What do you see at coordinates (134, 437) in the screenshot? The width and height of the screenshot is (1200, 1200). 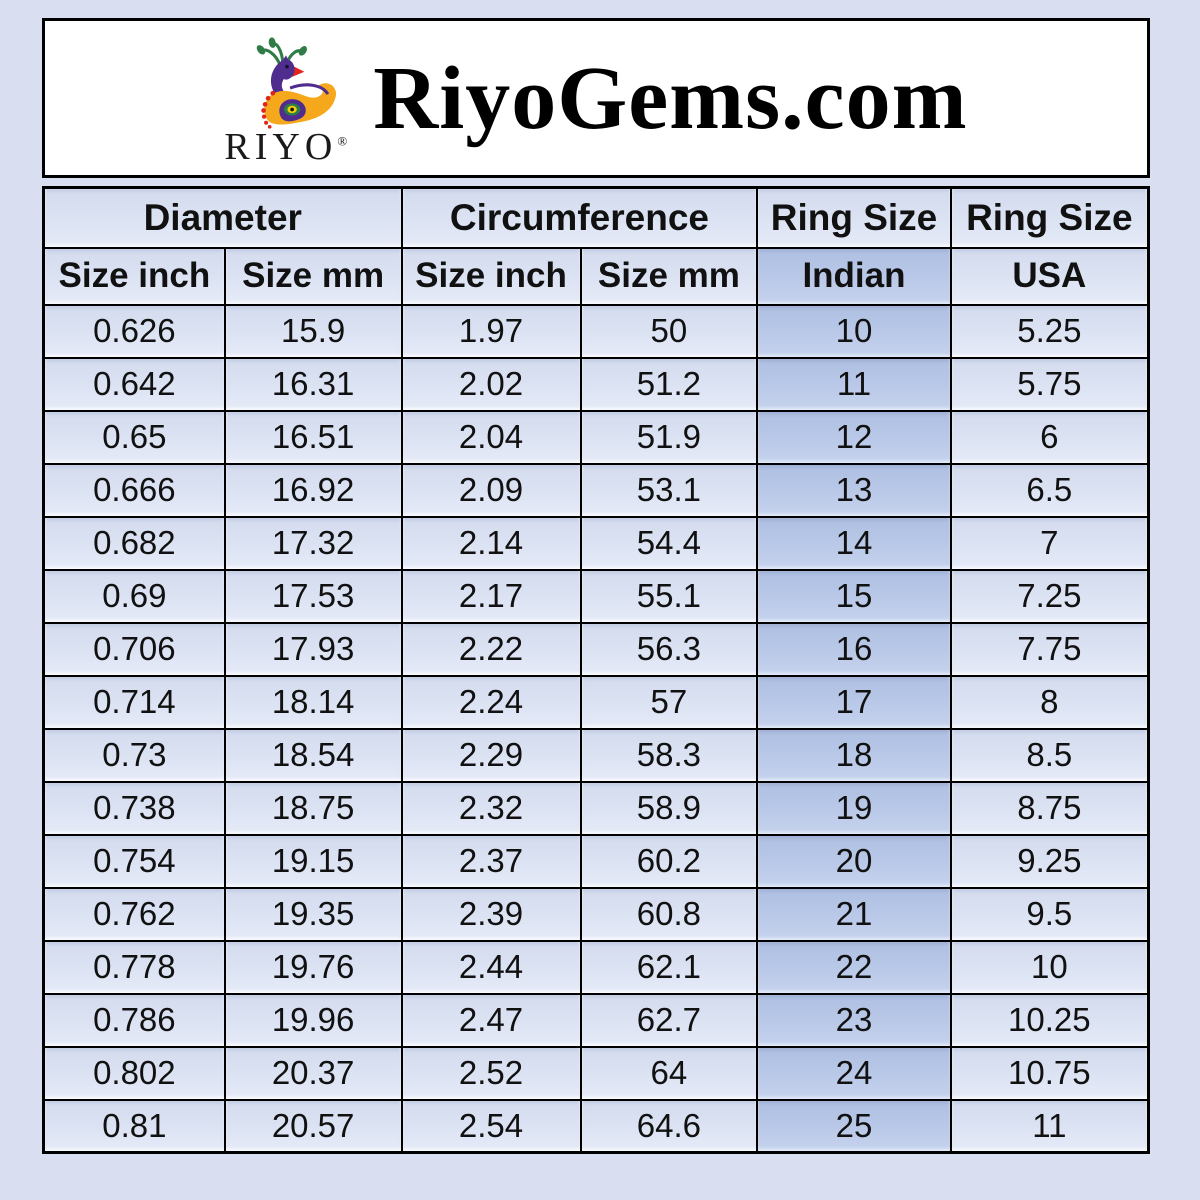 I see `cell: 0.65` at bounding box center [134, 437].